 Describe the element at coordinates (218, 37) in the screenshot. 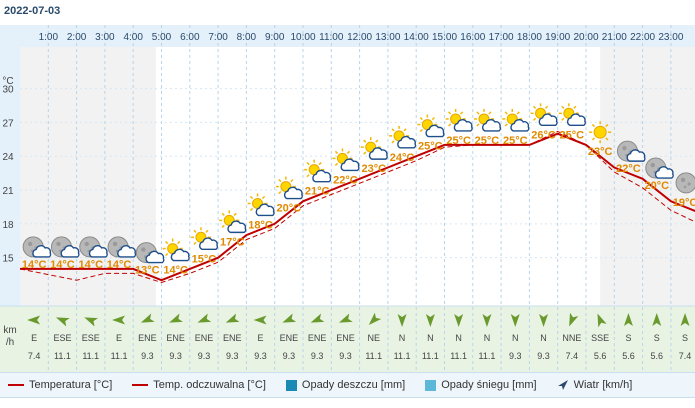

I see `hour-label: 7:00` at that location.